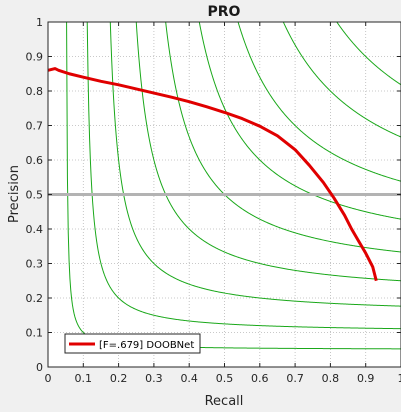  Describe the element at coordinates (14, 194) in the screenshot. I see `y-axis-label: Precision` at that location.